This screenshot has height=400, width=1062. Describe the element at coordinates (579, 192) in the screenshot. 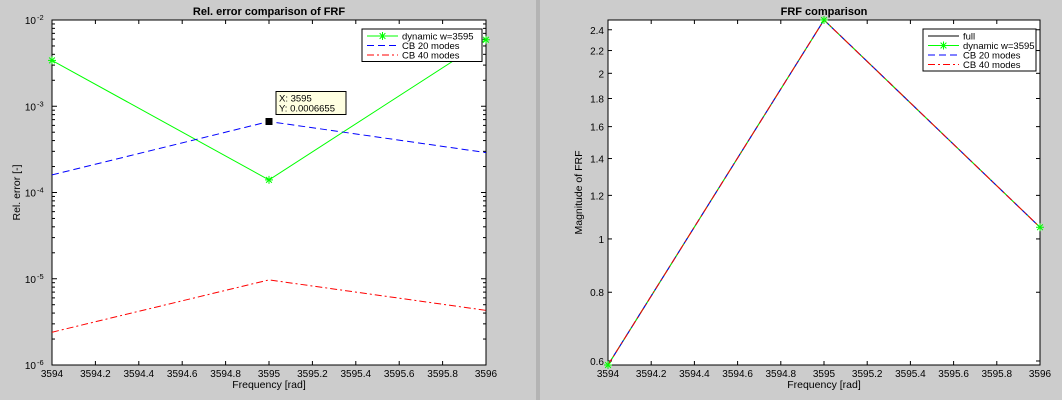

I see `y-axis-label: Magnitude of FRF` at that location.